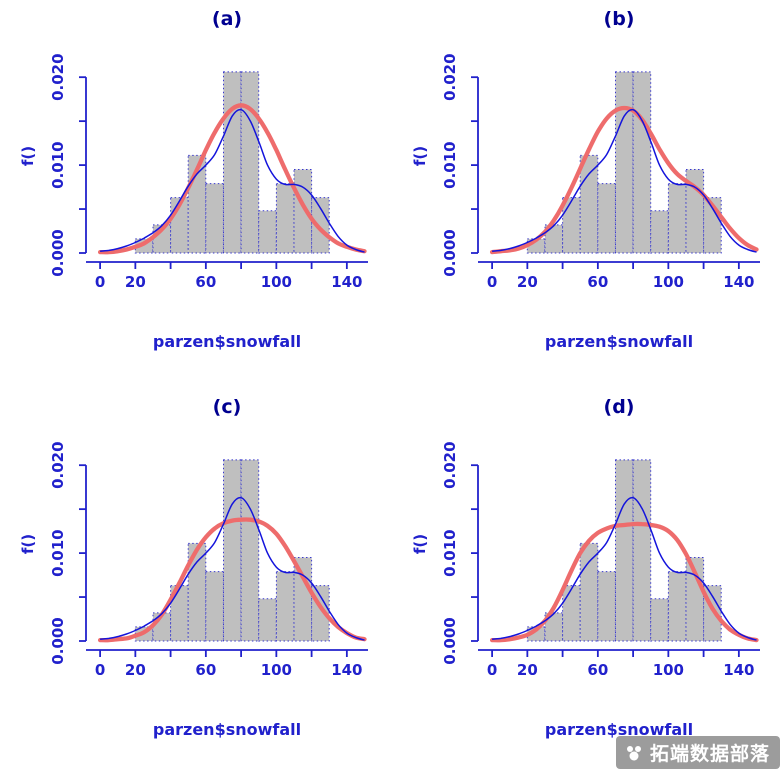  What do you see at coordinates (227, 19) in the screenshot?
I see `panel-title: (a)` at bounding box center [227, 19].